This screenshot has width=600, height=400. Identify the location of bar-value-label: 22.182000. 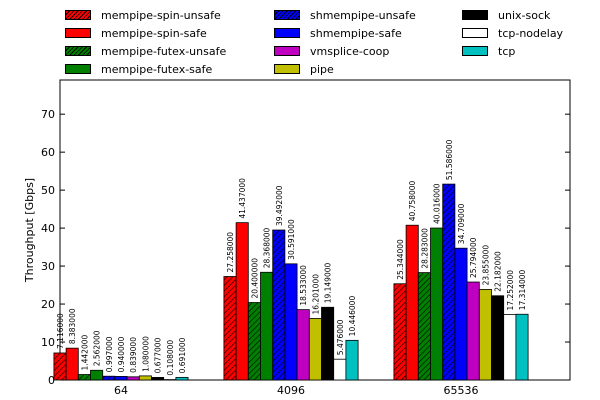
(498, 271).